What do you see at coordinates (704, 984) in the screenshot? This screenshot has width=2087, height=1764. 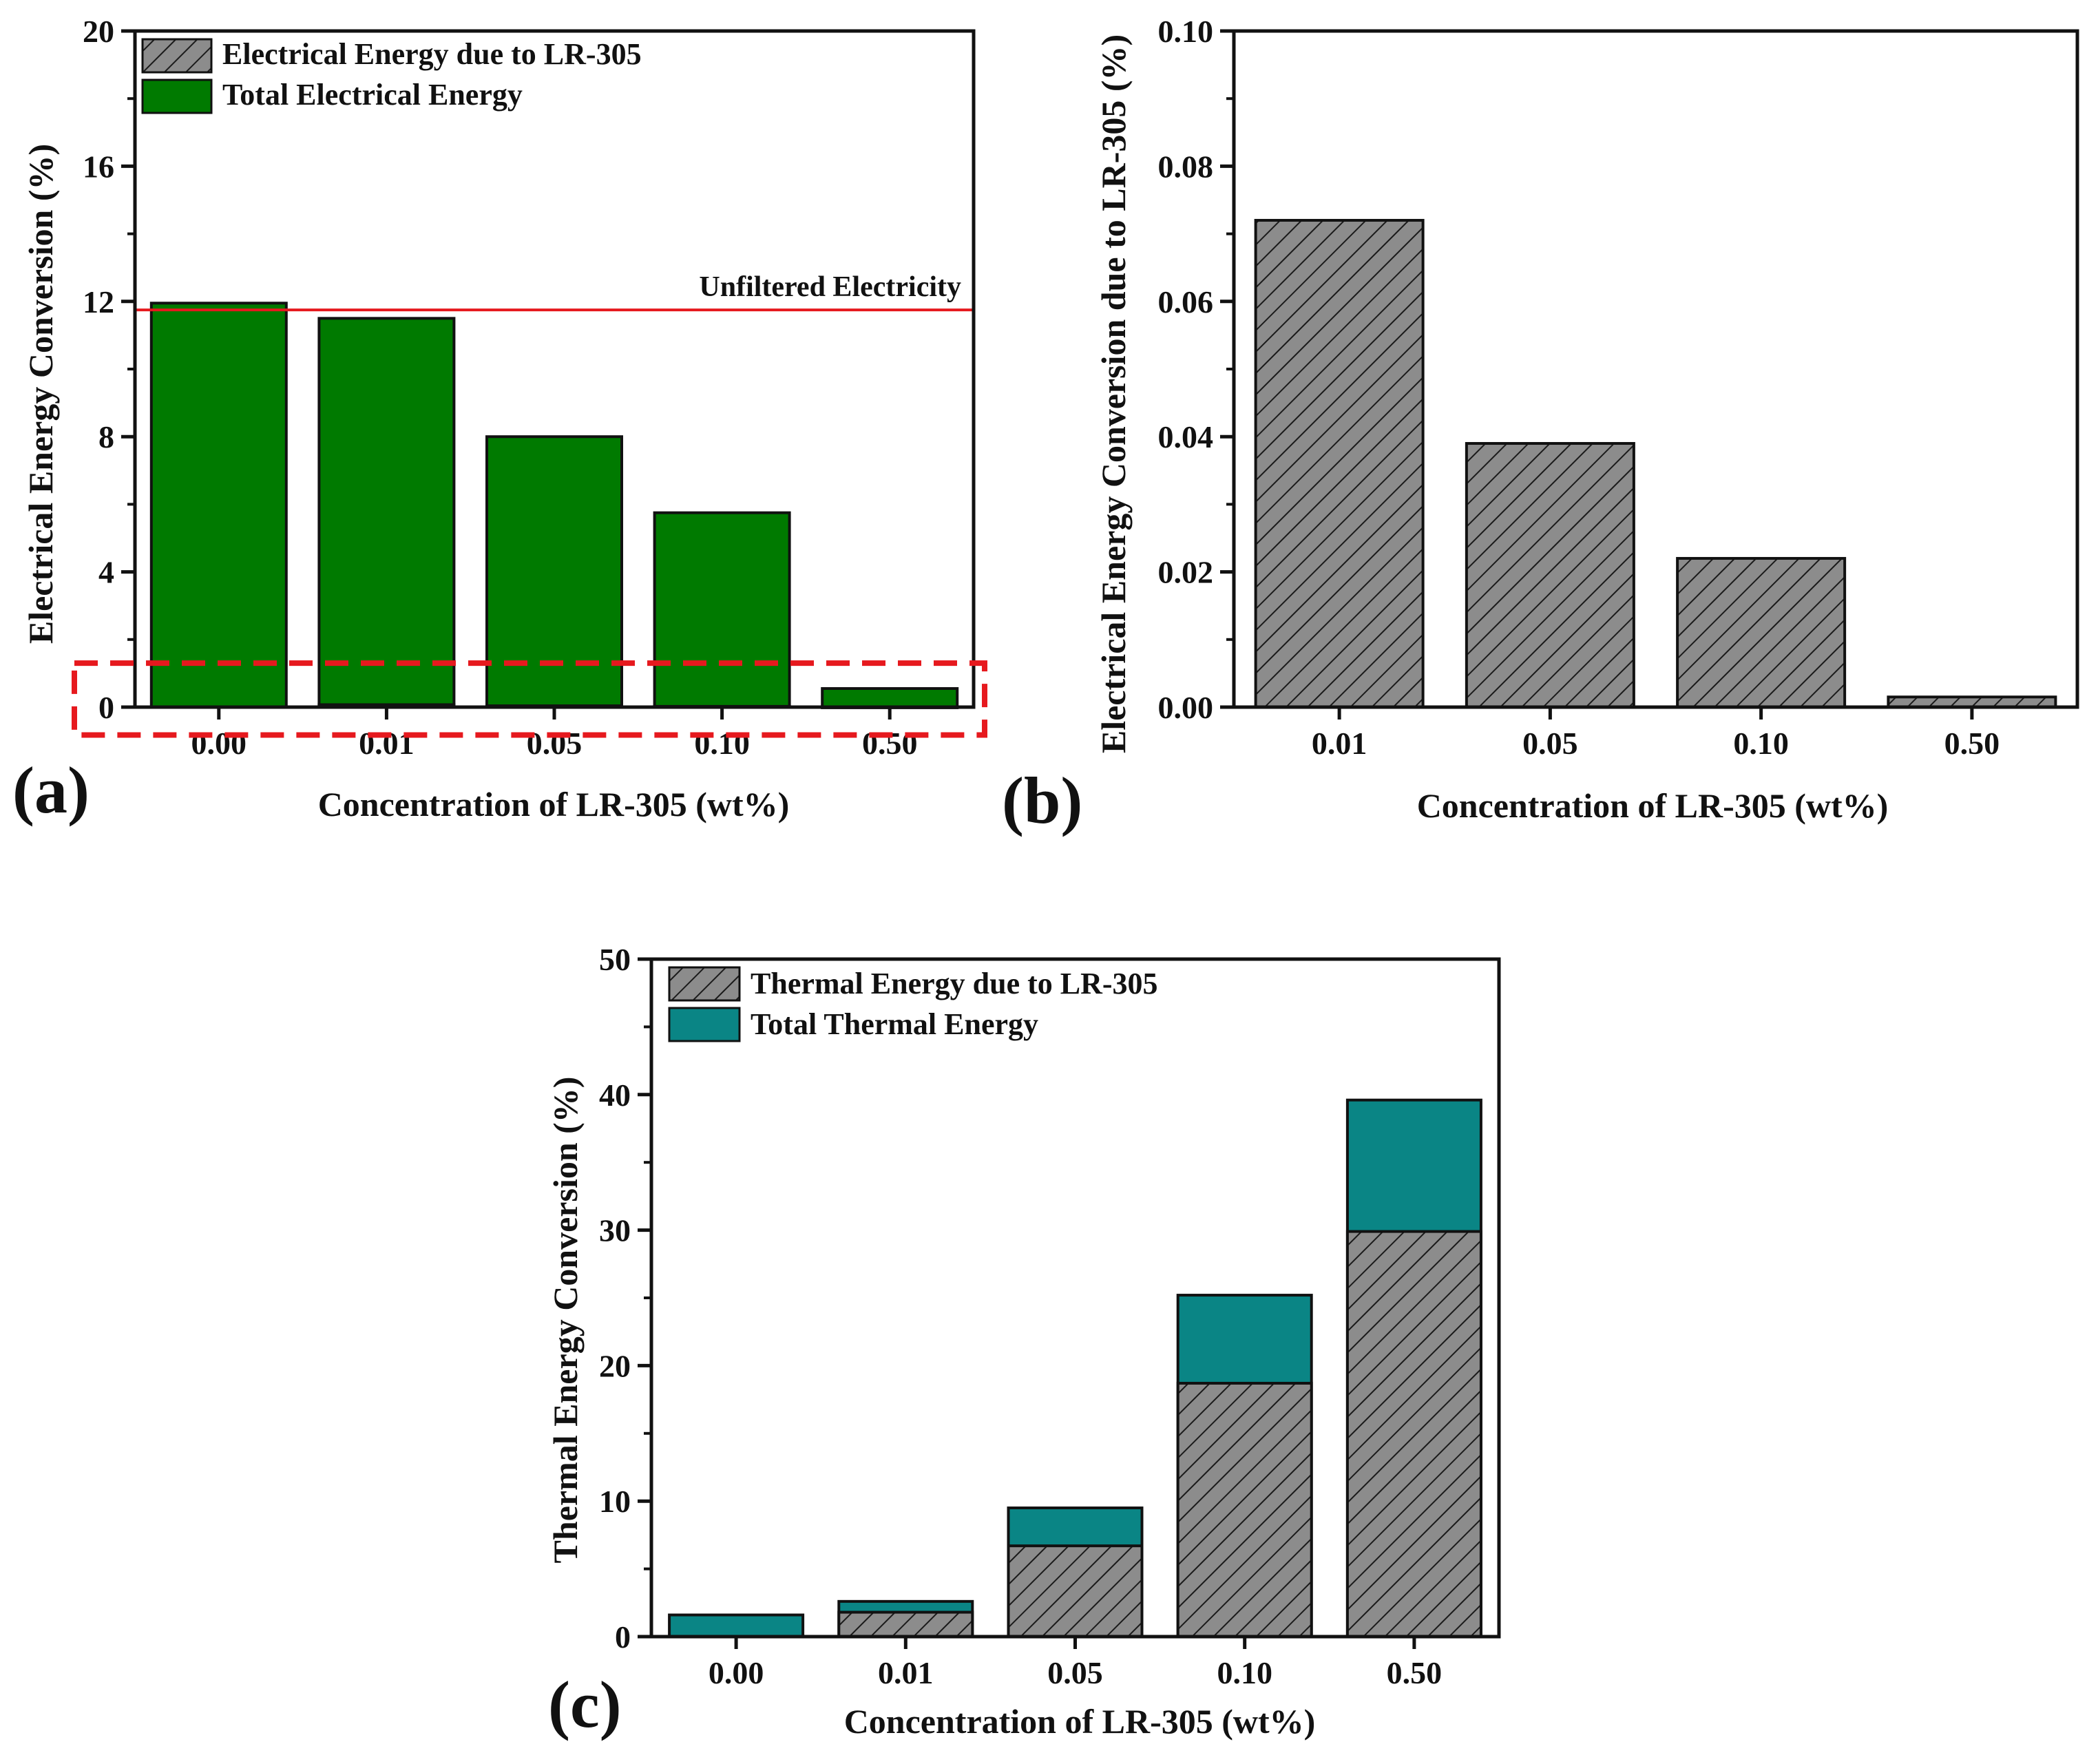 I see `legend-swatch-thermal-lr305-hatched` at bounding box center [704, 984].